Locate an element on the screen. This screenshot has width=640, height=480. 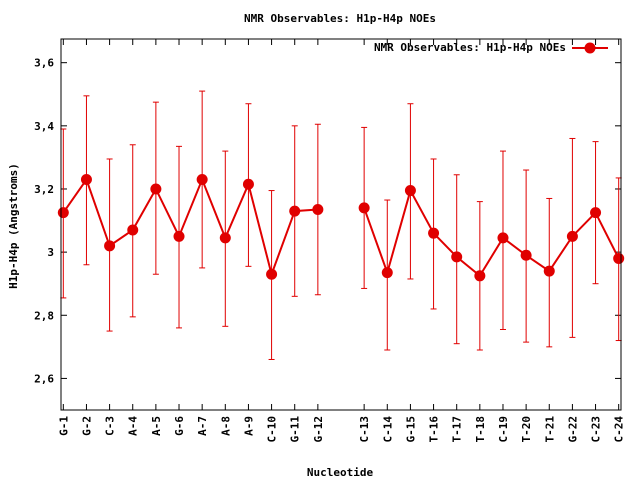
y-tick-label: 3 is located at coordinates (50, 252).